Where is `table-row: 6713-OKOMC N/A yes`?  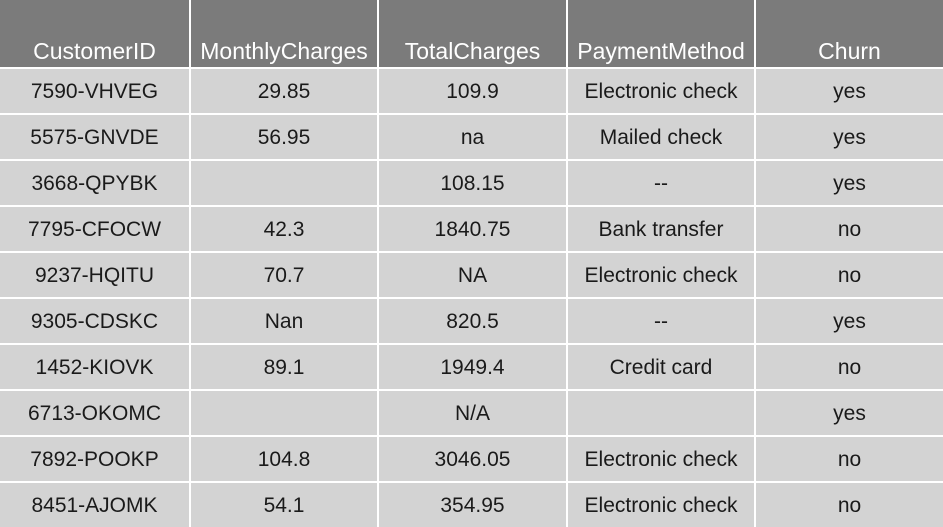
table-row: 6713-OKOMC N/A yes is located at coordinates (471, 413).